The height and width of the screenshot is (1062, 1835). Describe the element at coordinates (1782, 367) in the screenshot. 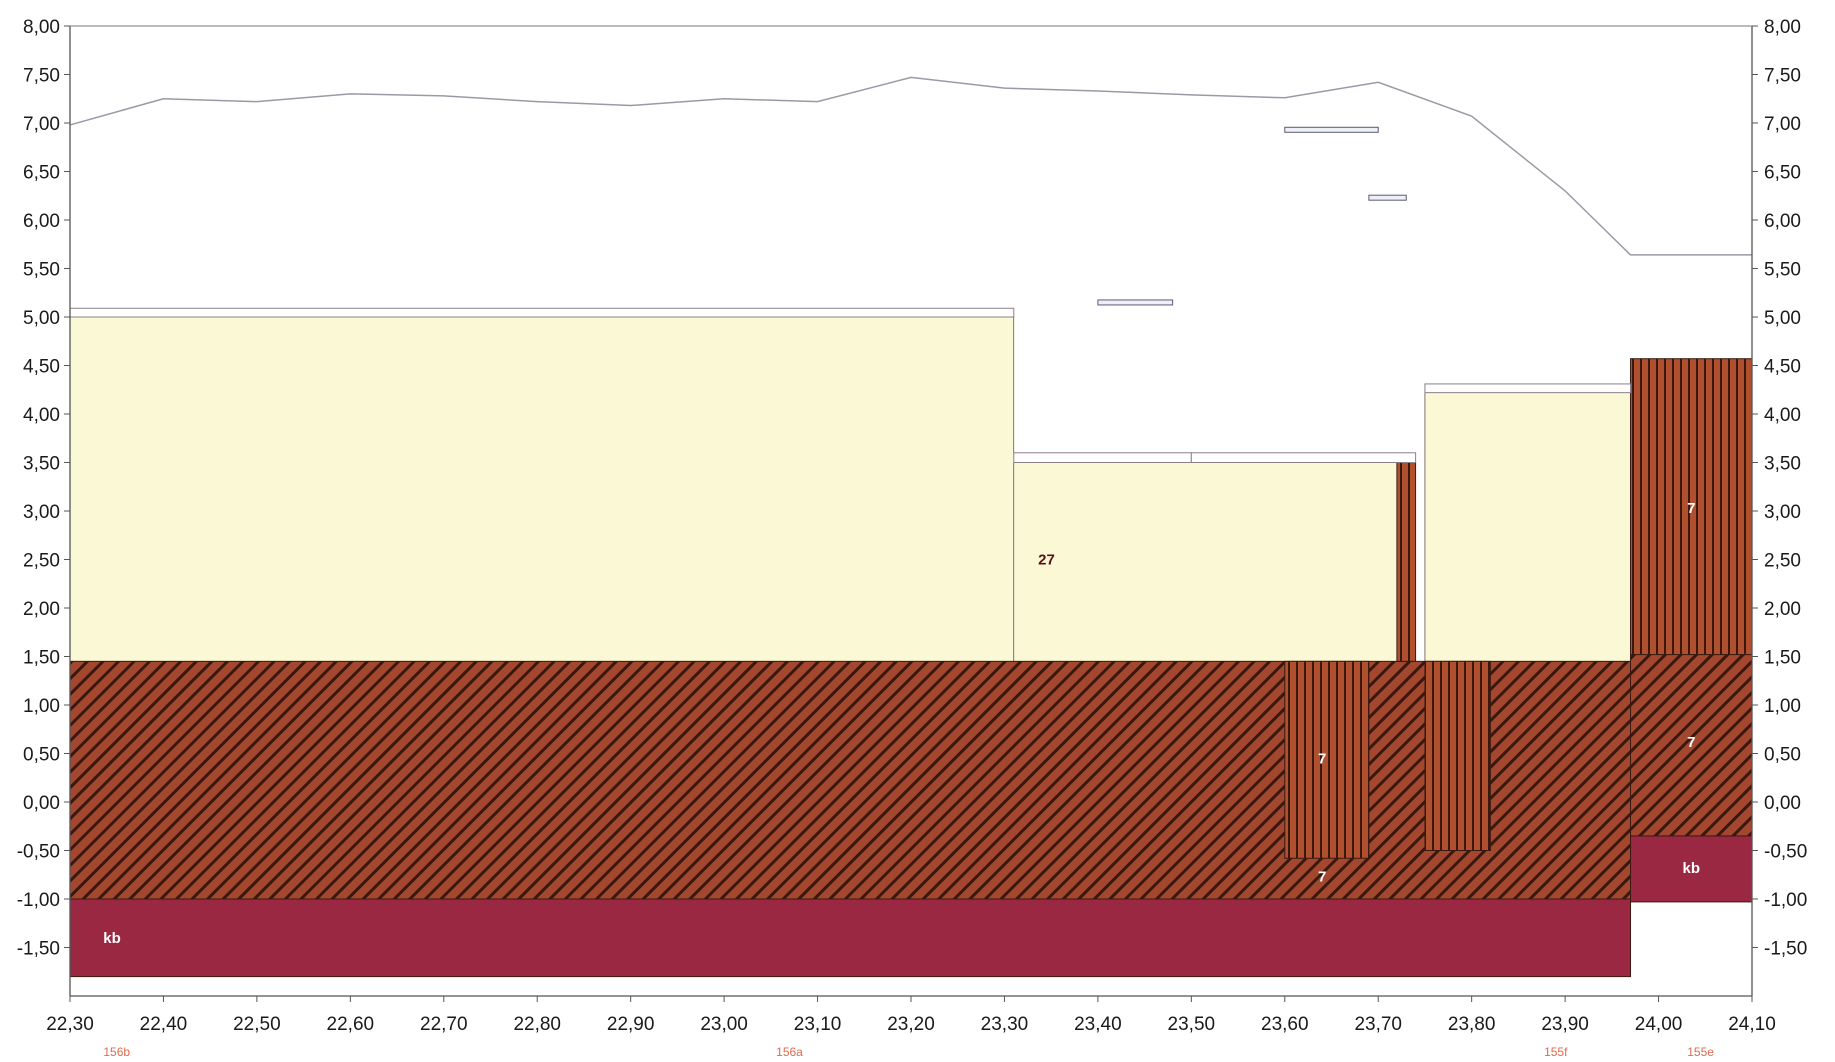

I see `y-tick-label-right-7: 4,50` at that location.